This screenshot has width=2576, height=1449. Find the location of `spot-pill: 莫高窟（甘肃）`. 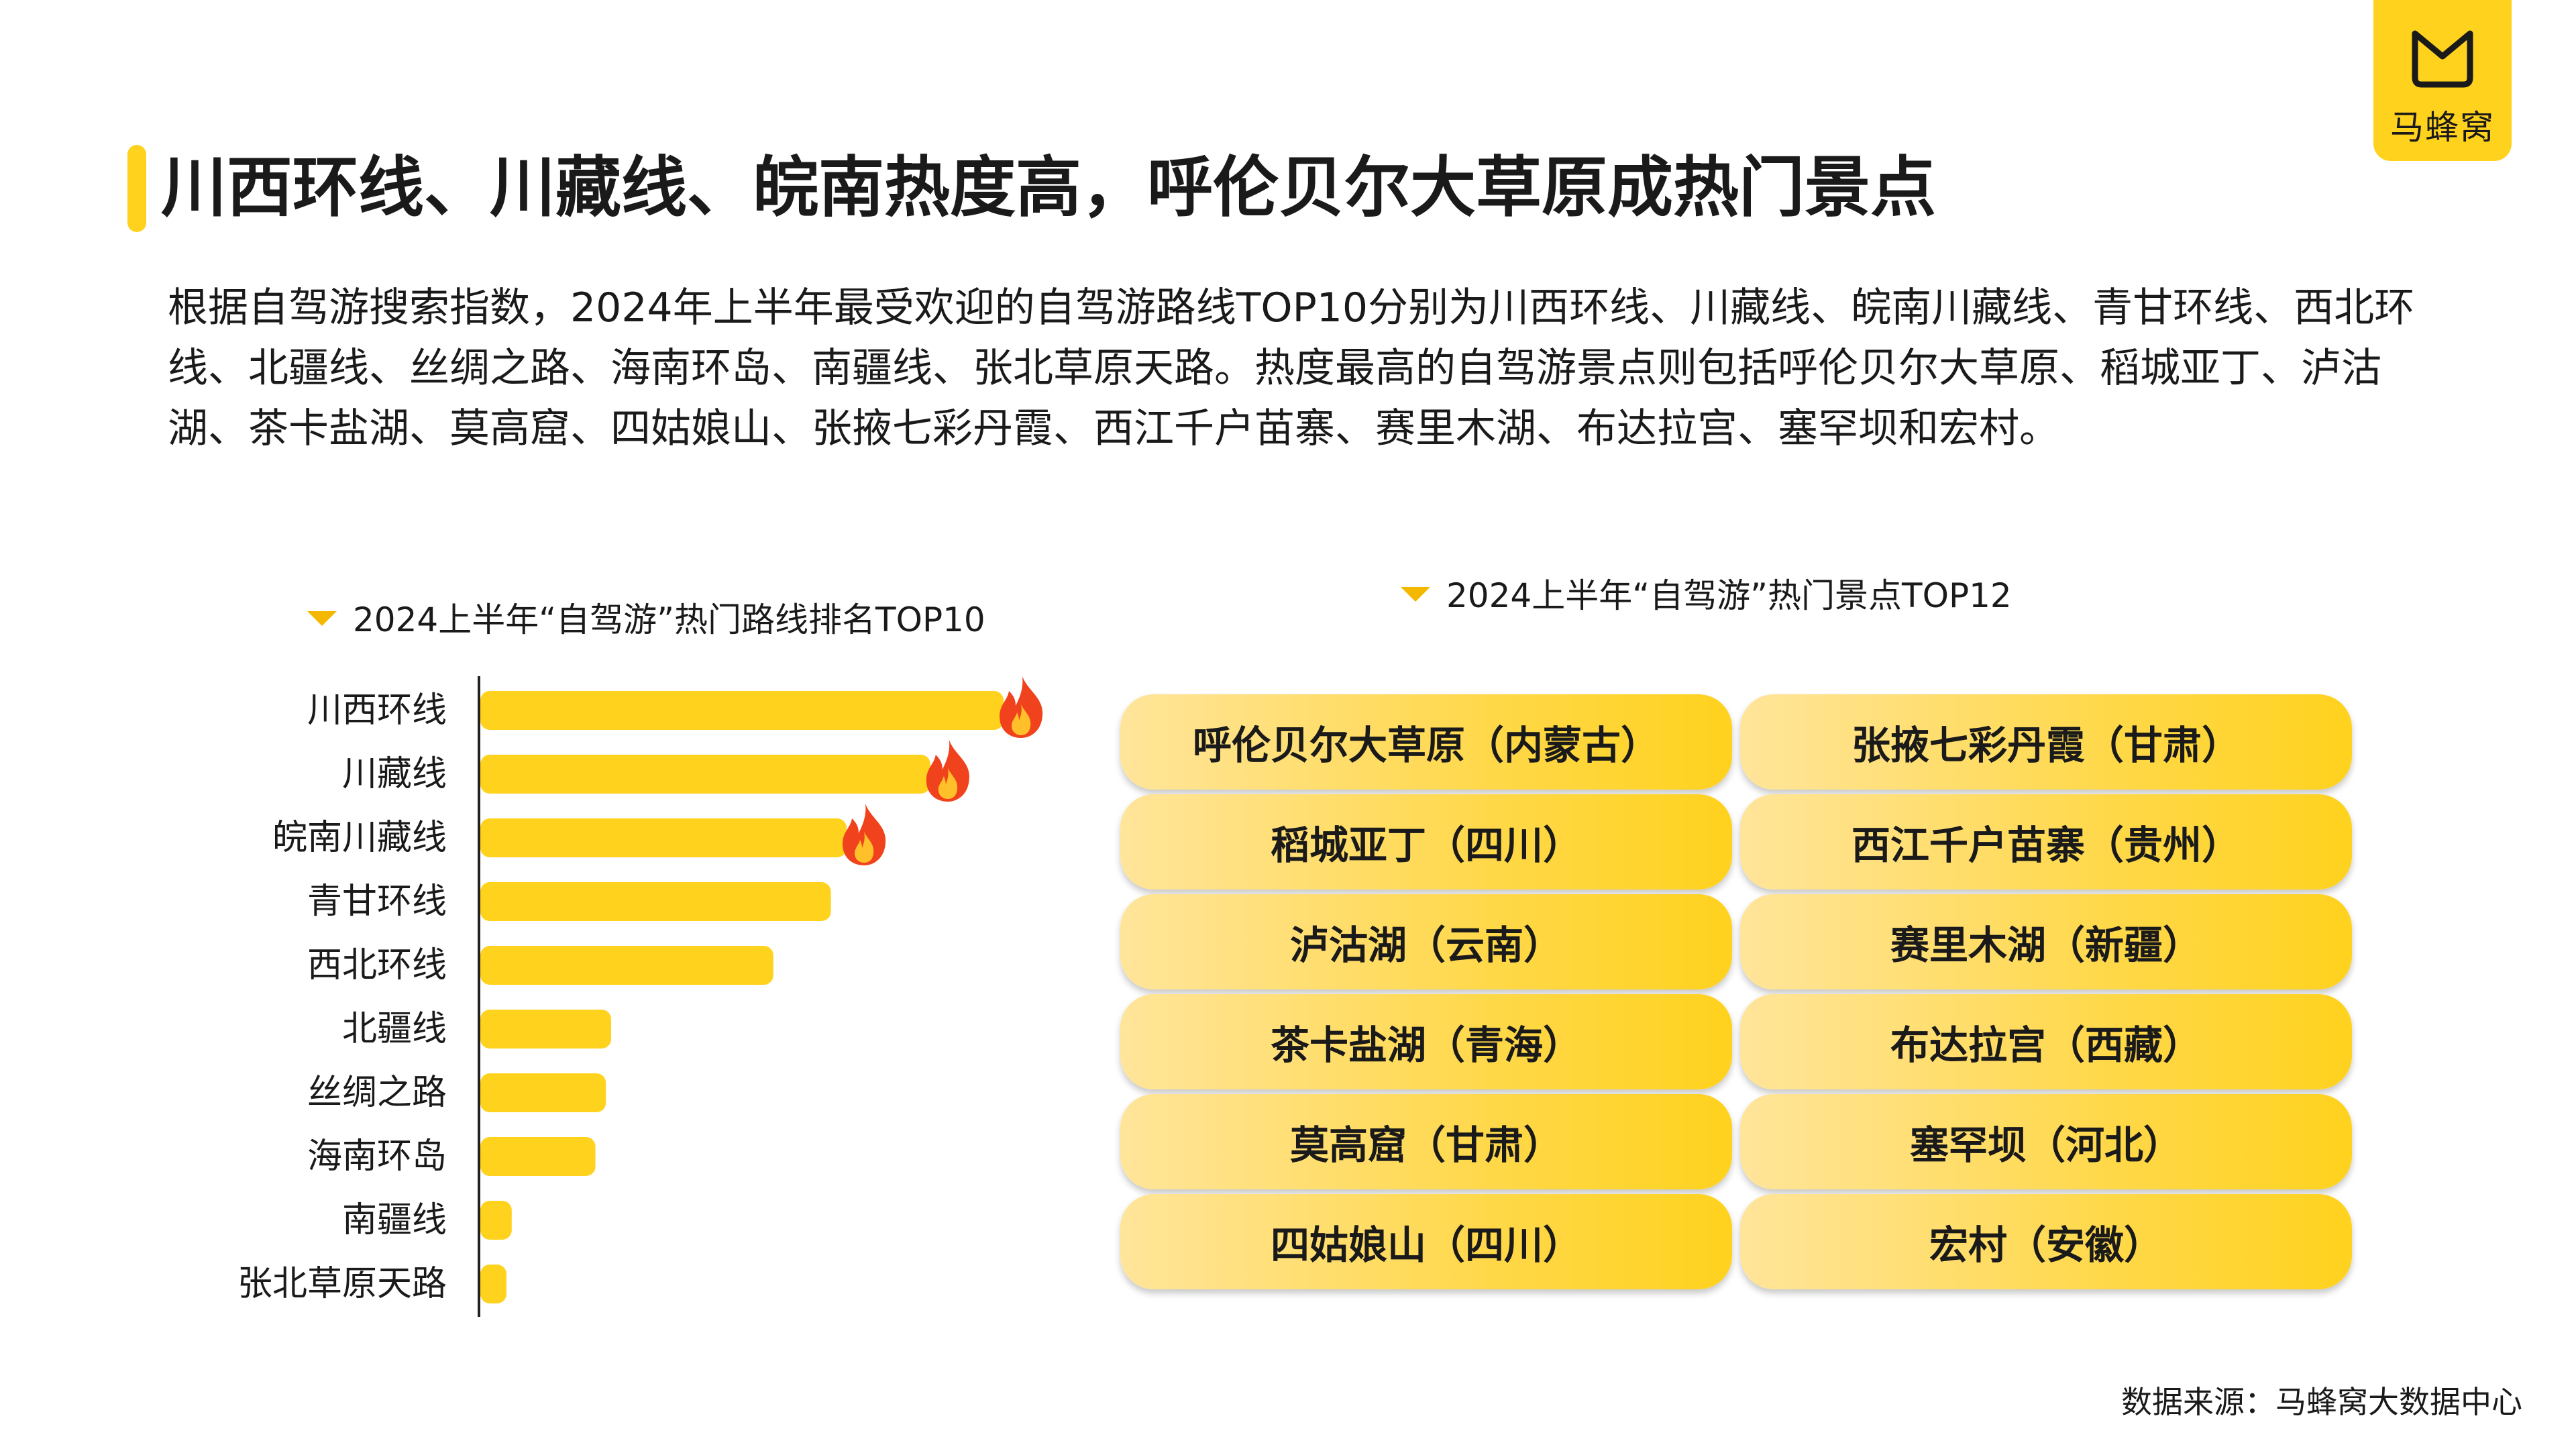

spot-pill: 莫高窟（甘肃） is located at coordinates (1426, 1141).